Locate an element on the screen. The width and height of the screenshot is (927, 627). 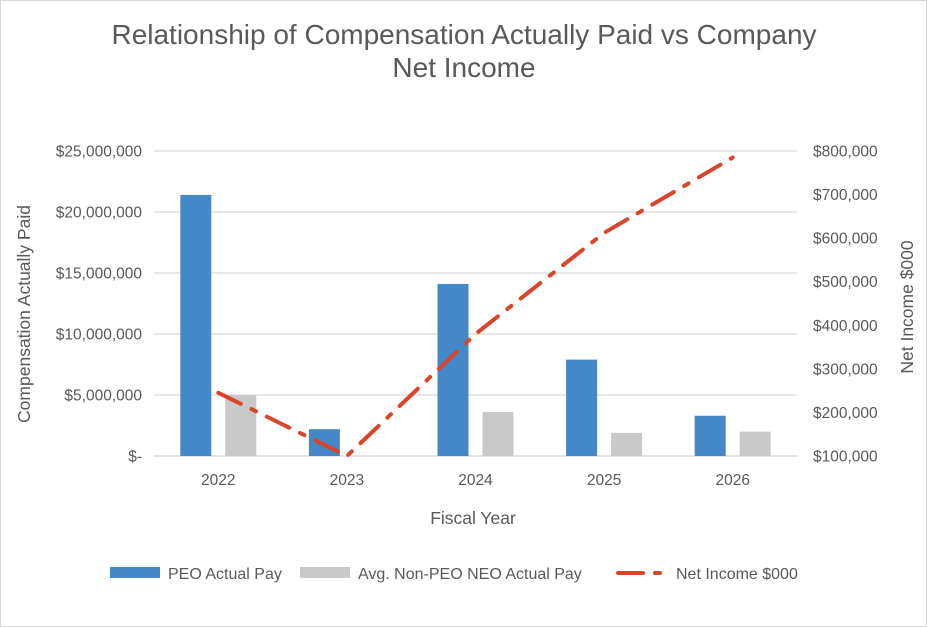
right-axis-tick-label: $100,000 is located at coordinates (845, 457).